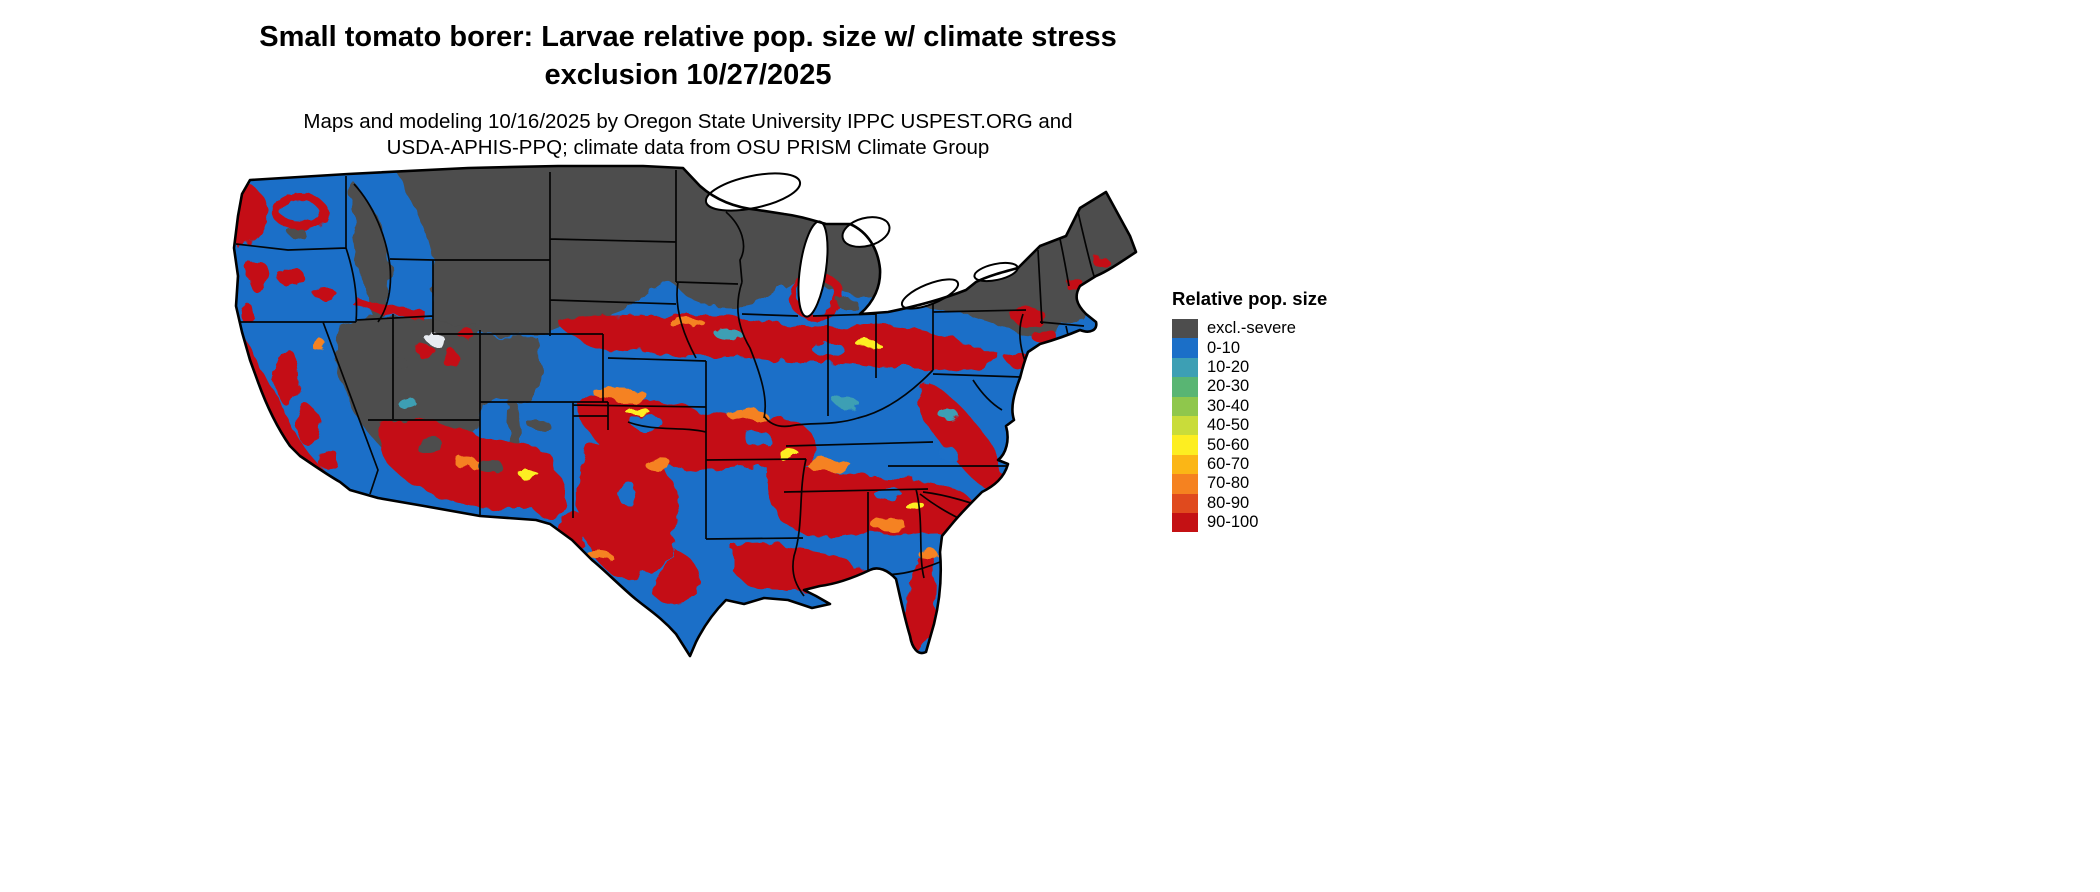  Describe the element at coordinates (1228, 386) in the screenshot. I see `legend-label: 20-30` at that location.